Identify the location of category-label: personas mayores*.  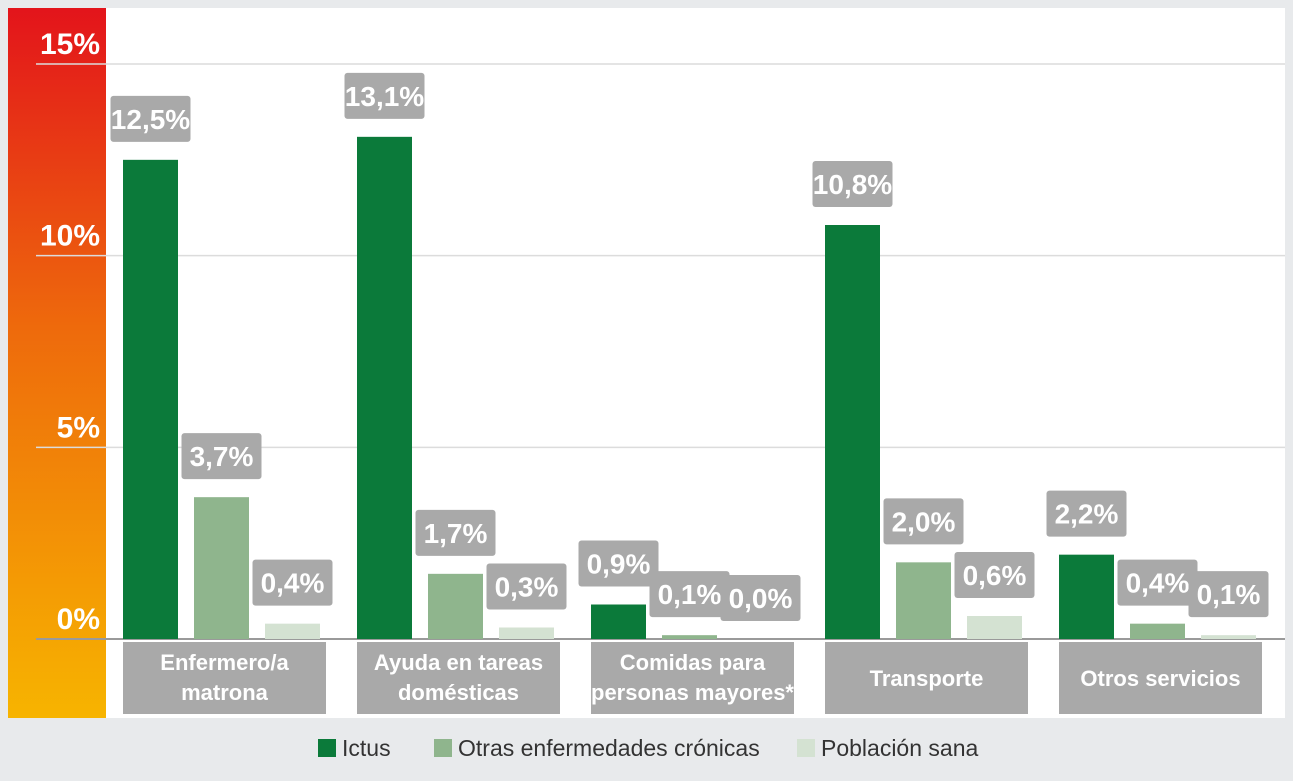
(692, 692).